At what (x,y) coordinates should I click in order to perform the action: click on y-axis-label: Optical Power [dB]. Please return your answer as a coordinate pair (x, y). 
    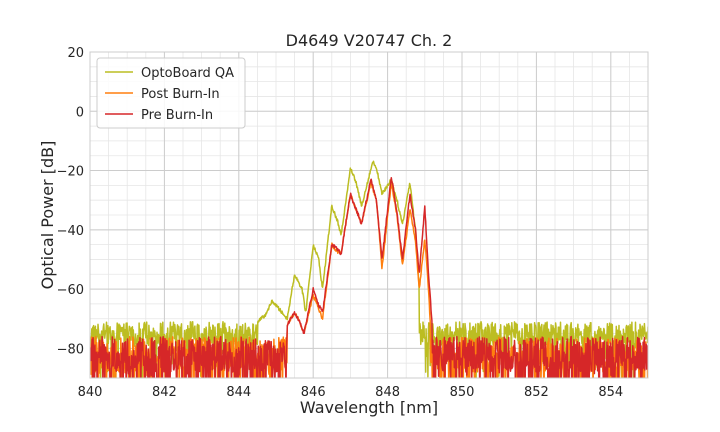
    Looking at the image, I should click on (47, 215).